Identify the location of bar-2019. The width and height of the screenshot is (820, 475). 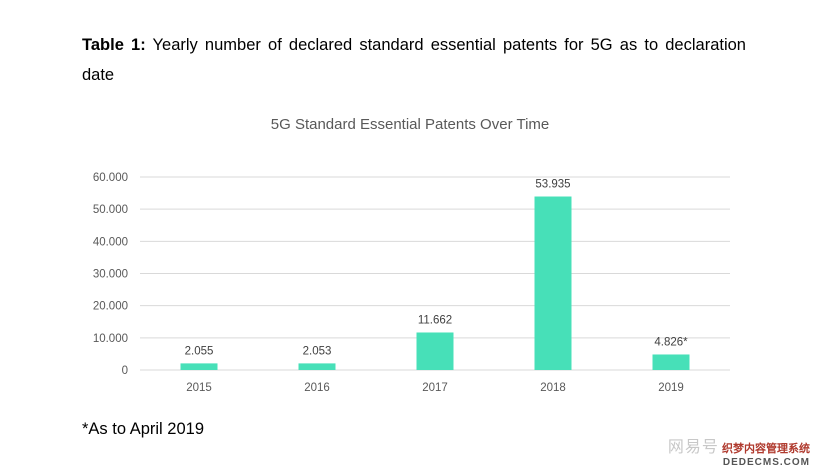
(671, 362).